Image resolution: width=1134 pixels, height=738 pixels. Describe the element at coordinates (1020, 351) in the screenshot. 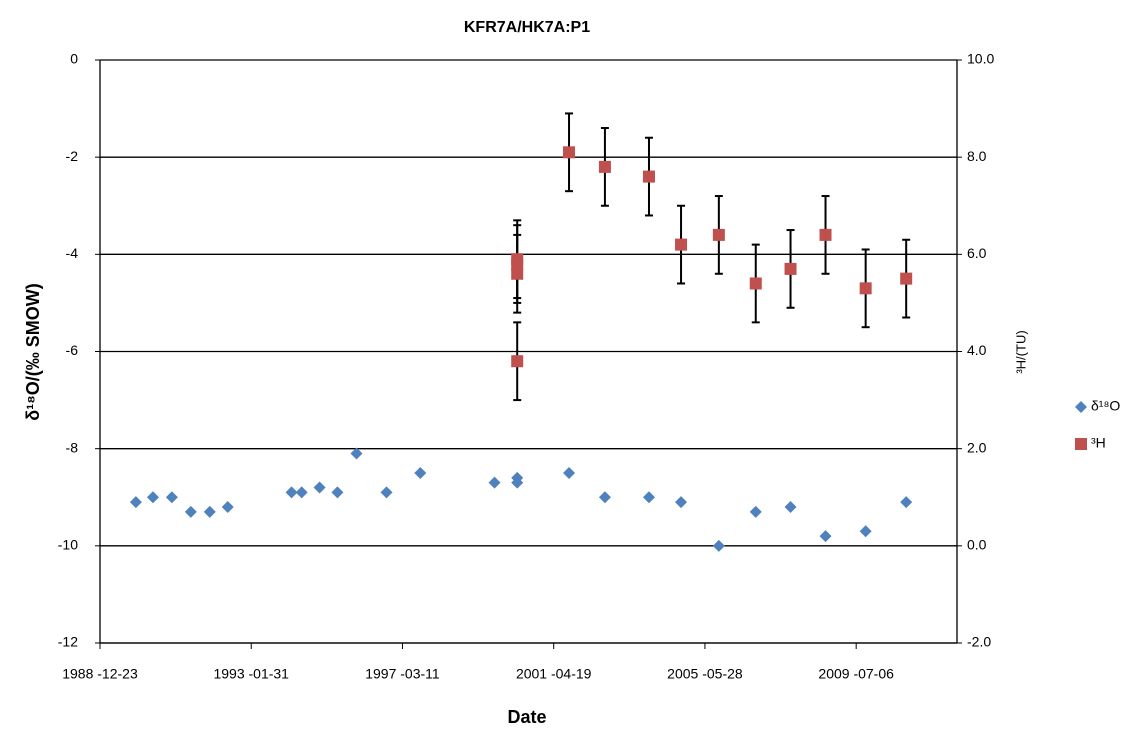

I see `y2-axis-label: ³H/(TU)` at that location.